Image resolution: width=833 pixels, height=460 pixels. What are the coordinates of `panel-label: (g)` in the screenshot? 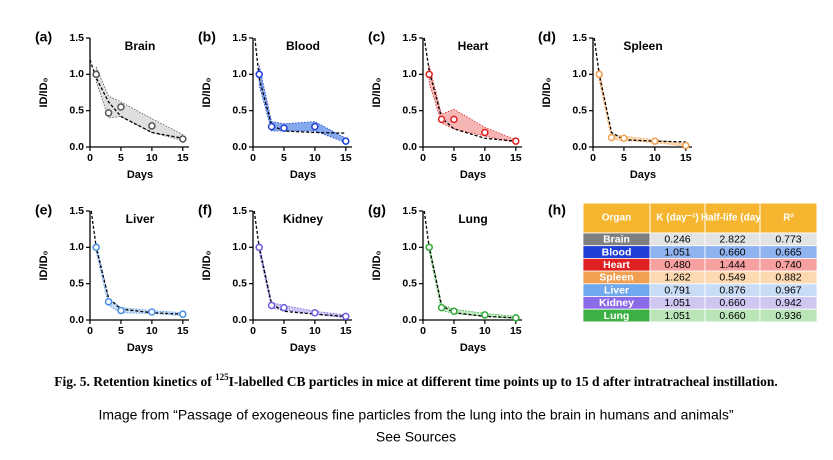 It's located at (377, 210).